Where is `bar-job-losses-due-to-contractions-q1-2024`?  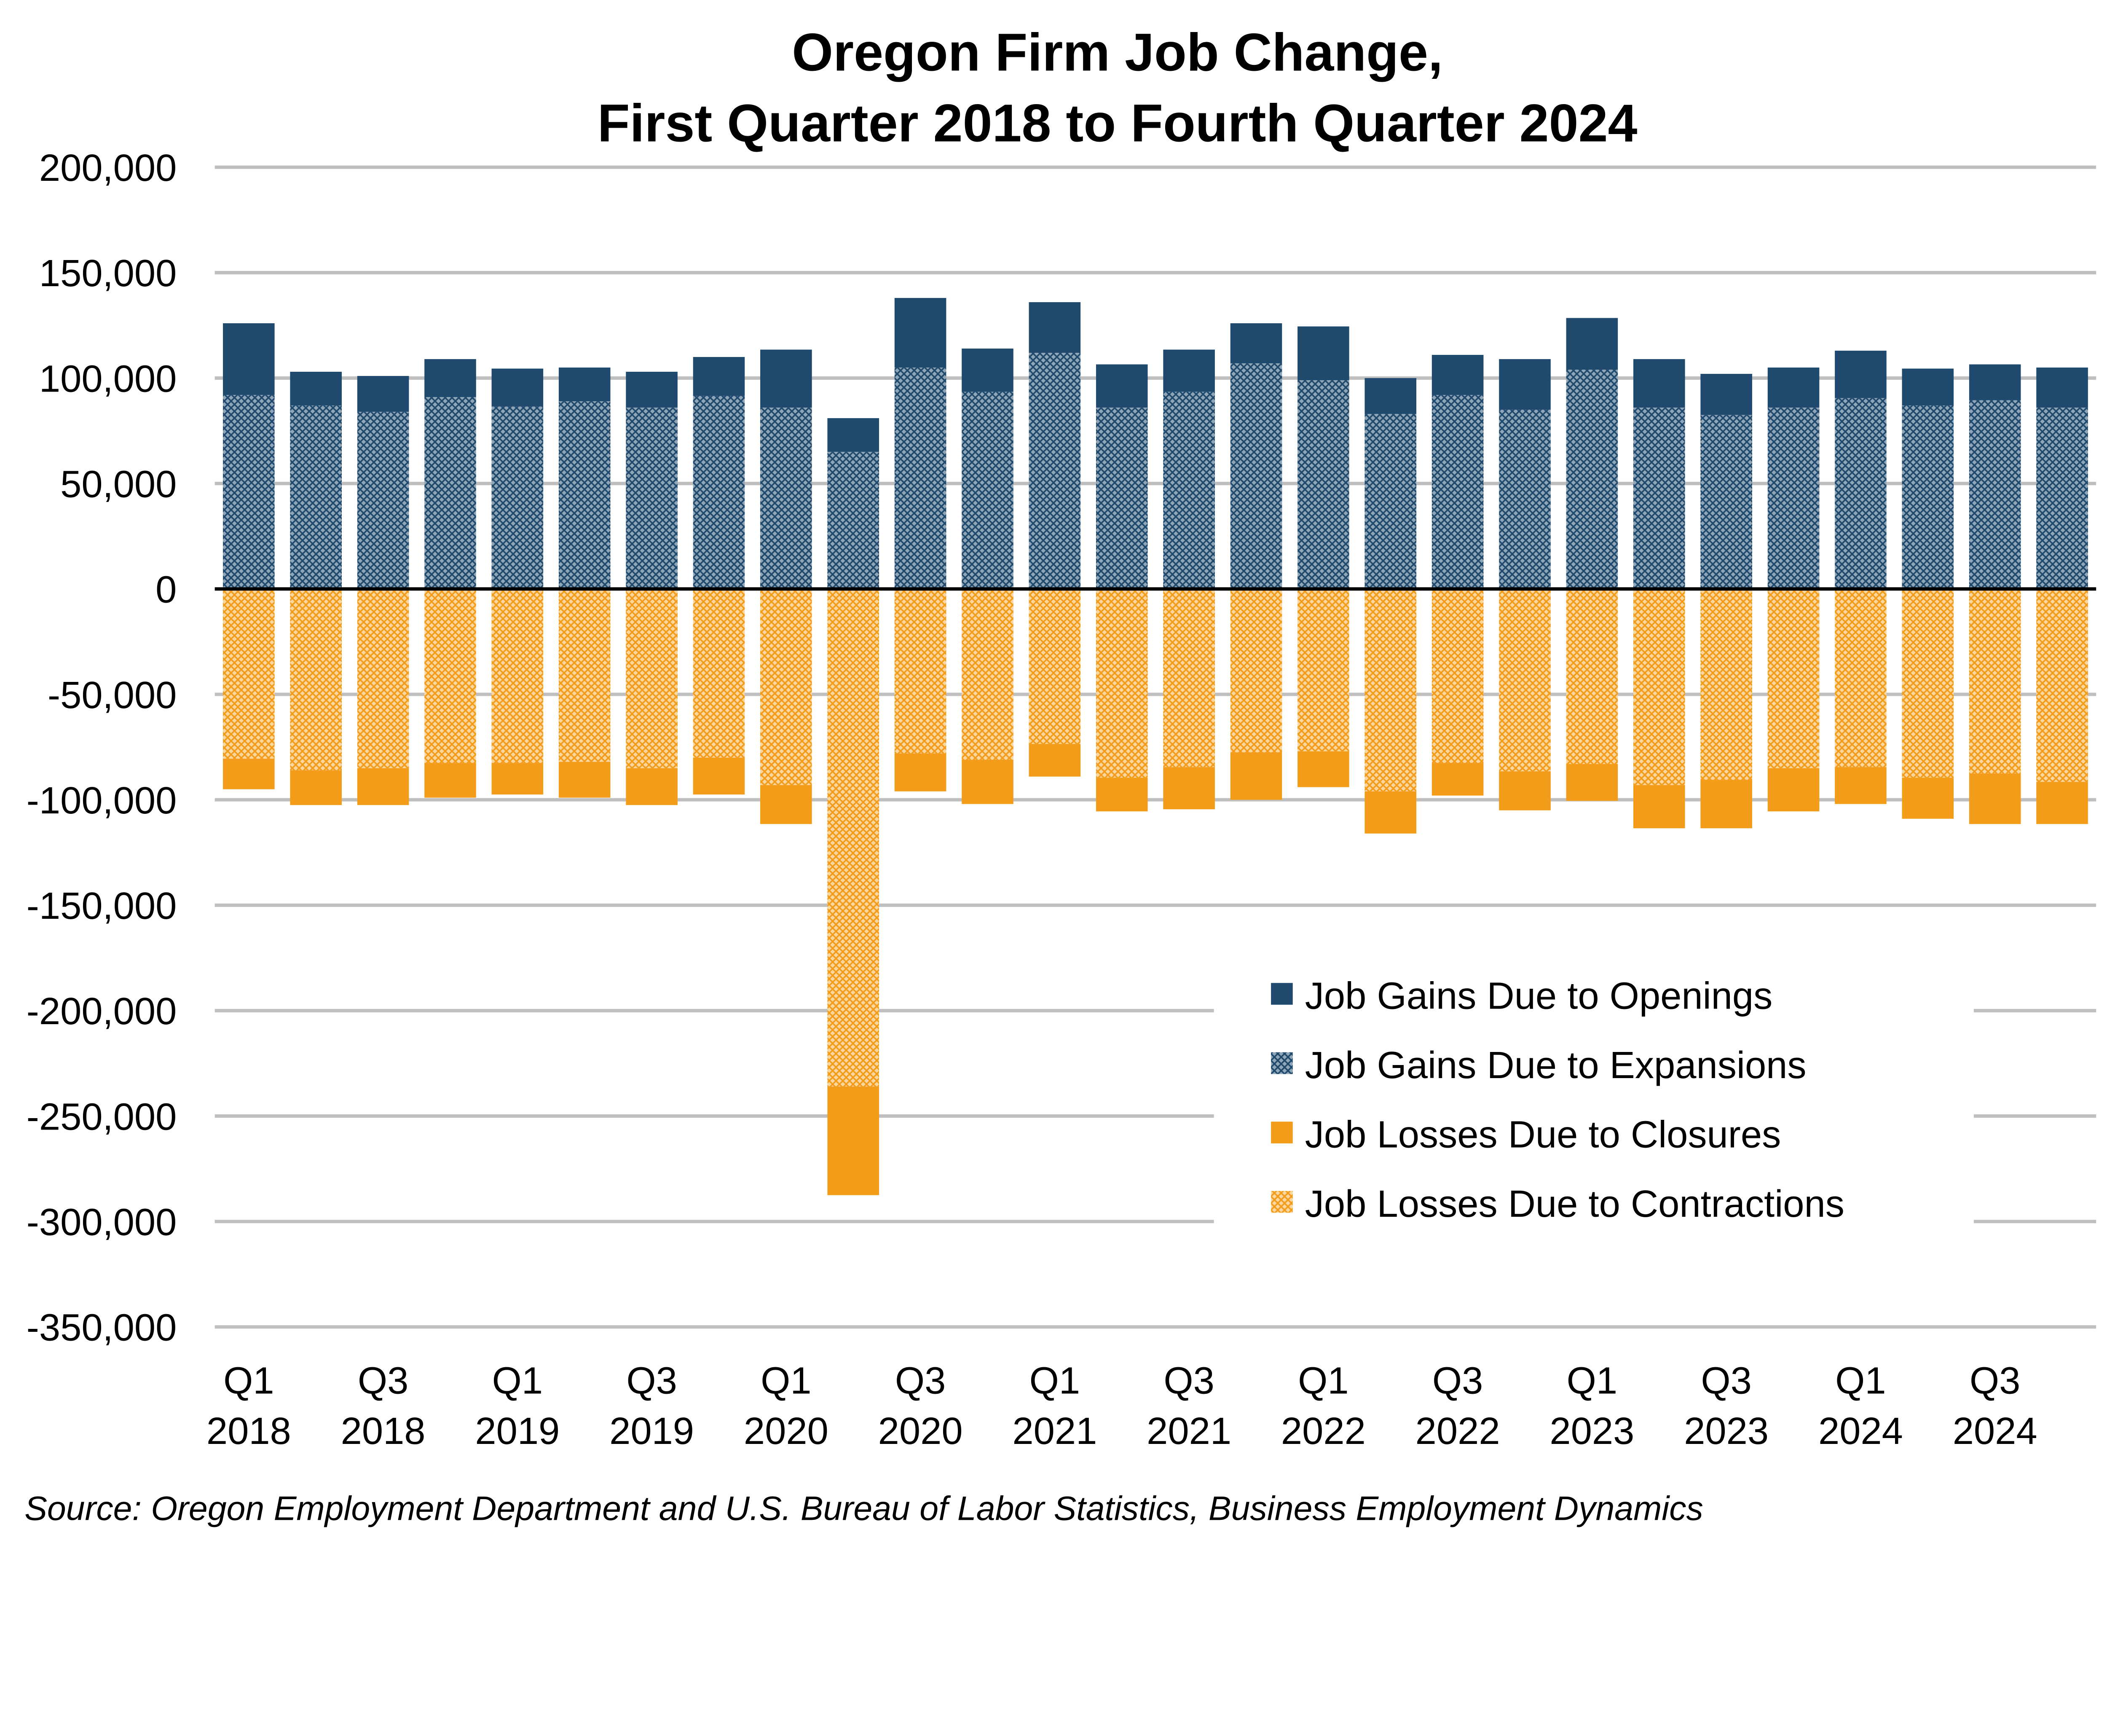 bar-job-losses-due-to-contractions-q1-2024 is located at coordinates (1861, 678).